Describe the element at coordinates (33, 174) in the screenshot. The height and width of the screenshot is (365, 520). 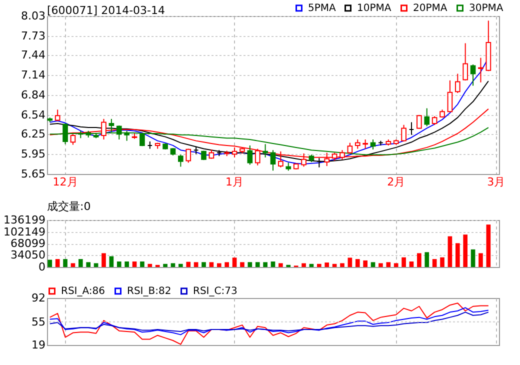
I see `y-tick-label: 5.65` at that location.